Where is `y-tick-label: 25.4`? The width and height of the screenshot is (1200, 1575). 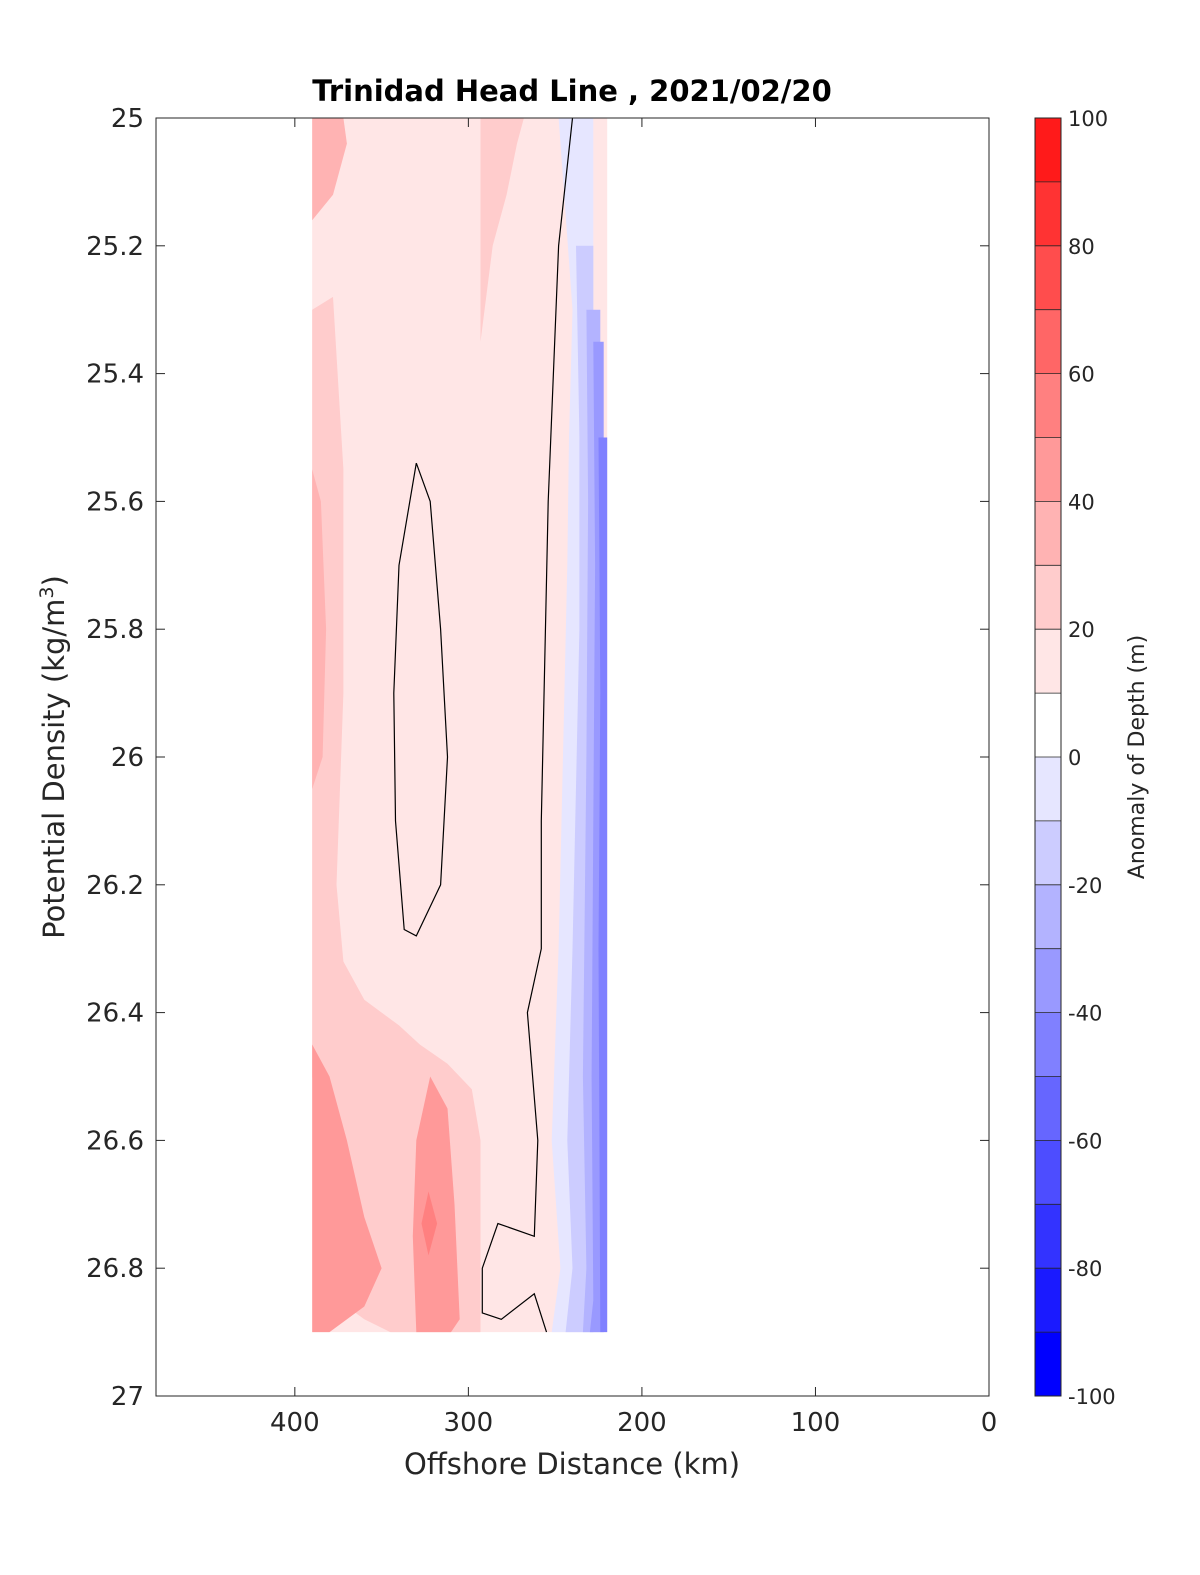
y-tick-label: 25.4 is located at coordinates (115, 375).